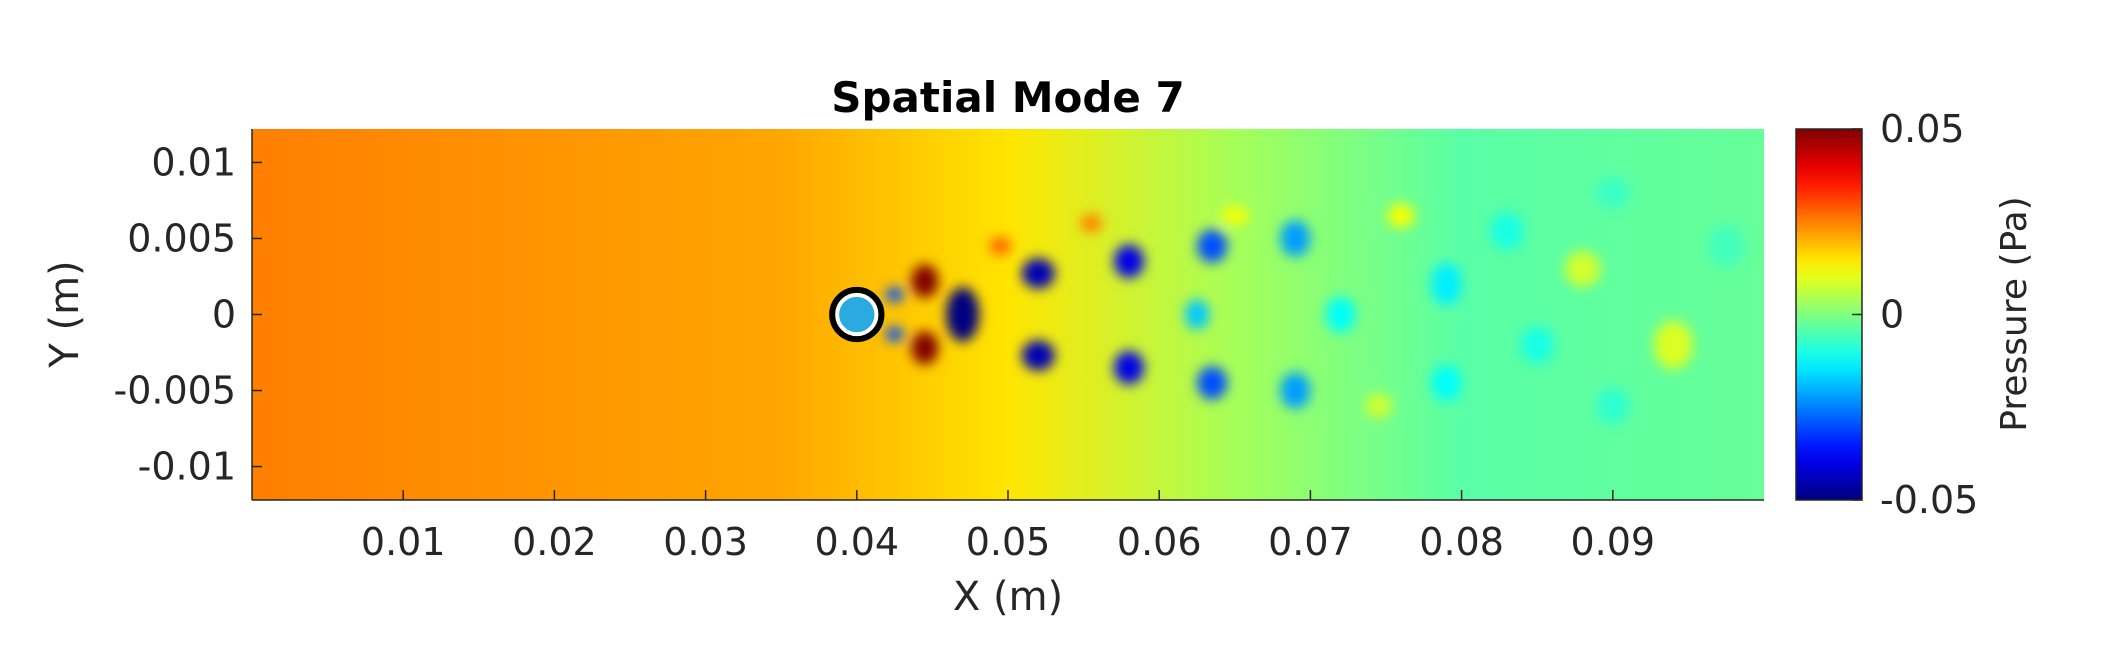 Image resolution: width=2126 pixels, height=650 pixels. I want to click on x-axis-label: X (m), so click(1008, 597).